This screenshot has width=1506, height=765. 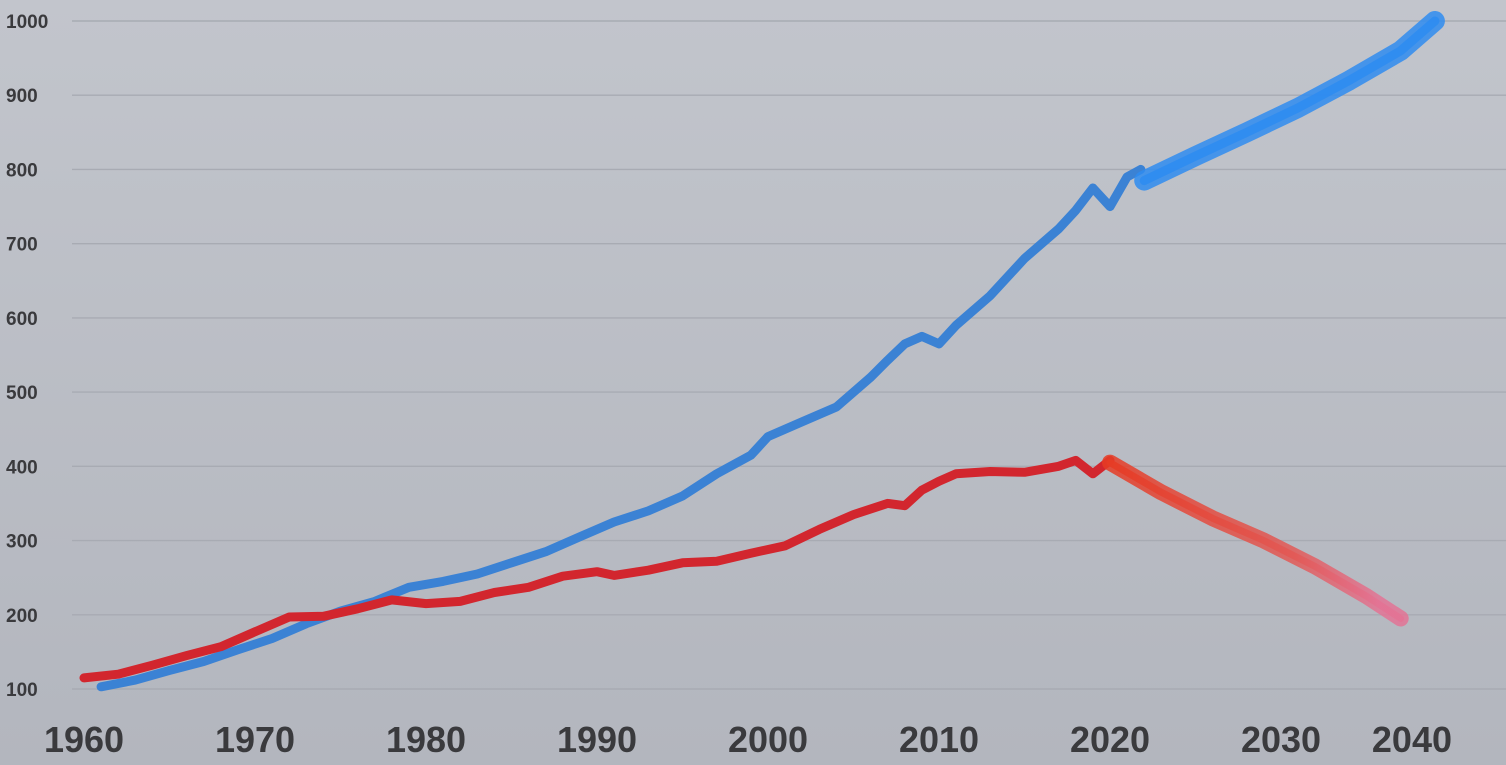 What do you see at coordinates (22, 542) in the screenshot?
I see `y-tick-label-300: 300` at bounding box center [22, 542].